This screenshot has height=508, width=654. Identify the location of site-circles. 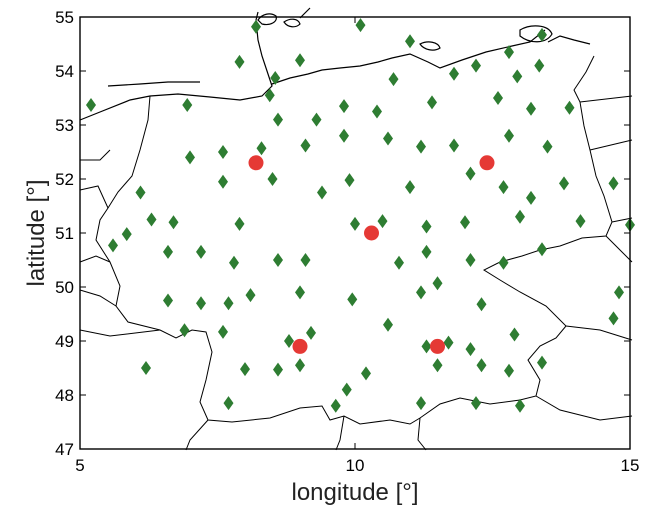
(371, 254).